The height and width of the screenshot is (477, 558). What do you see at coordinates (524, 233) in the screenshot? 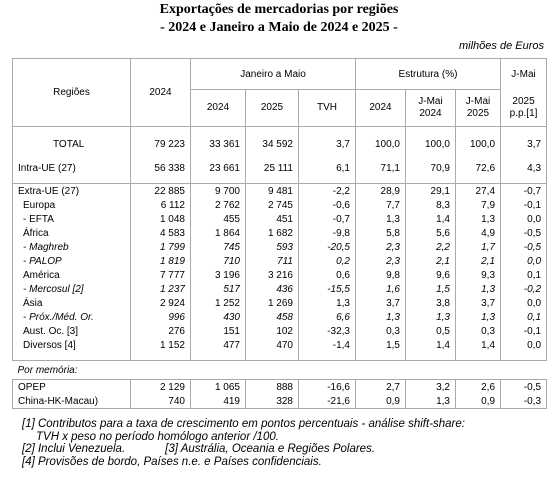
I see `value-cell: -0,5` at bounding box center [524, 233].